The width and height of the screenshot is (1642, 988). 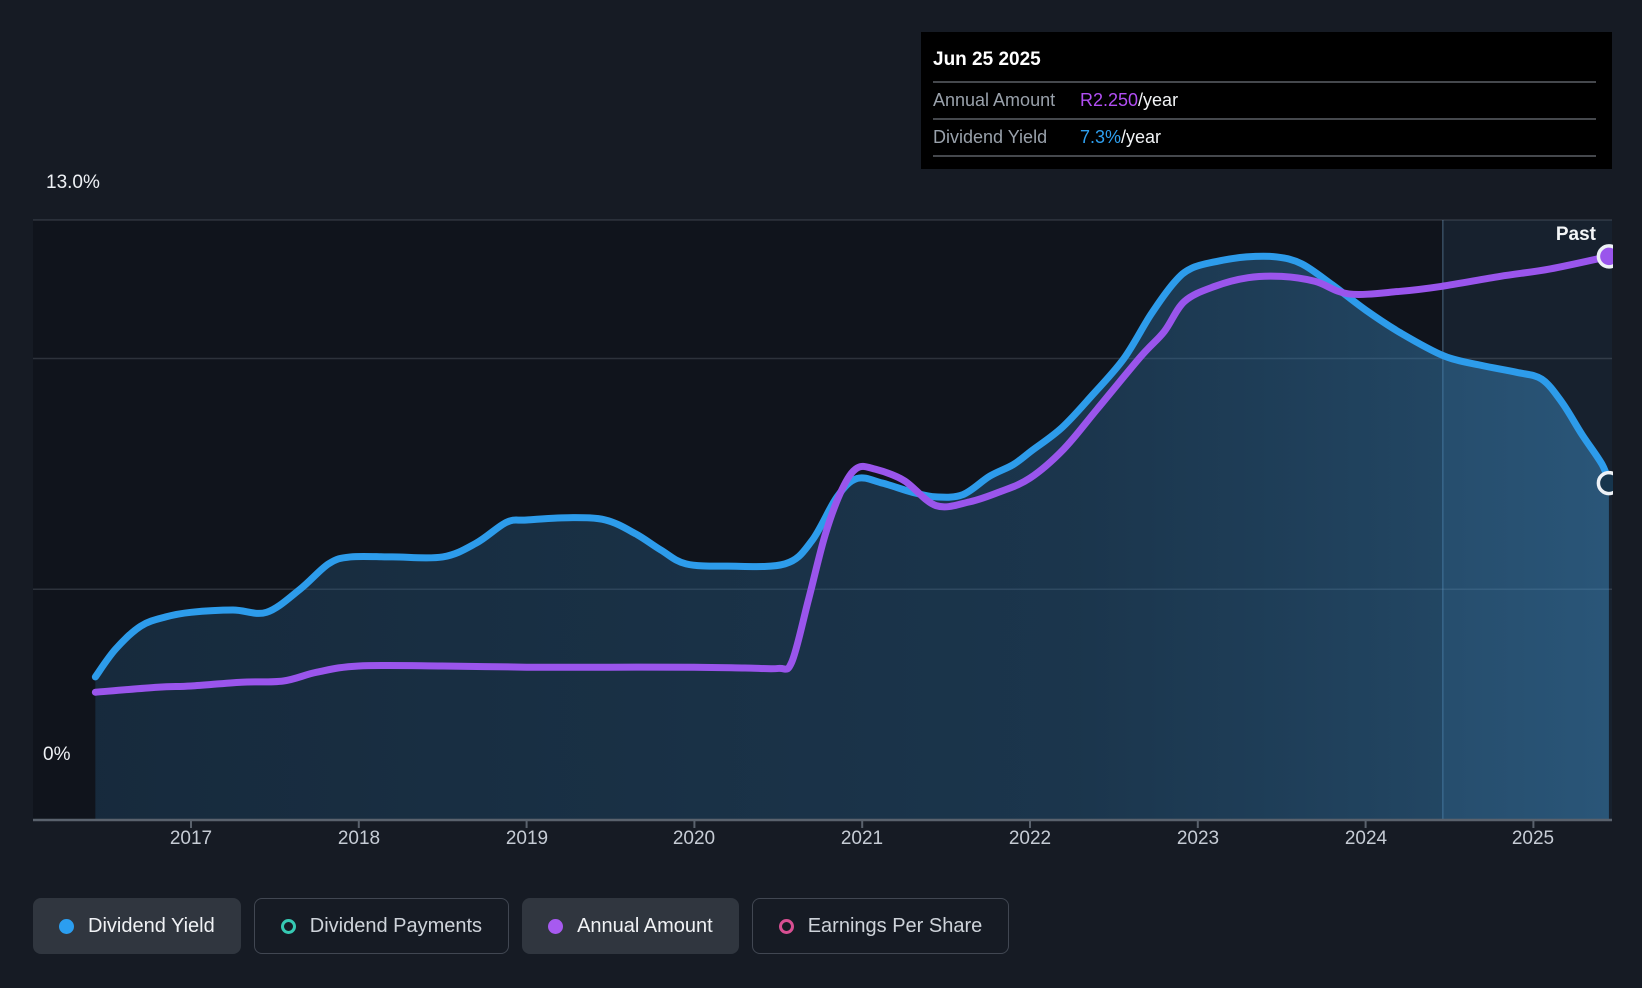 What do you see at coordinates (822, 823) in the screenshot?
I see `x-axis` at bounding box center [822, 823].